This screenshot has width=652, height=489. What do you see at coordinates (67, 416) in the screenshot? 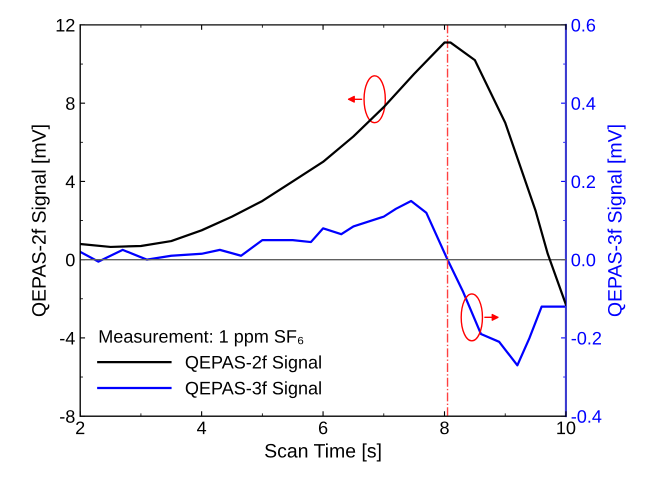
I see `y-tick-label: -8` at bounding box center [67, 416].